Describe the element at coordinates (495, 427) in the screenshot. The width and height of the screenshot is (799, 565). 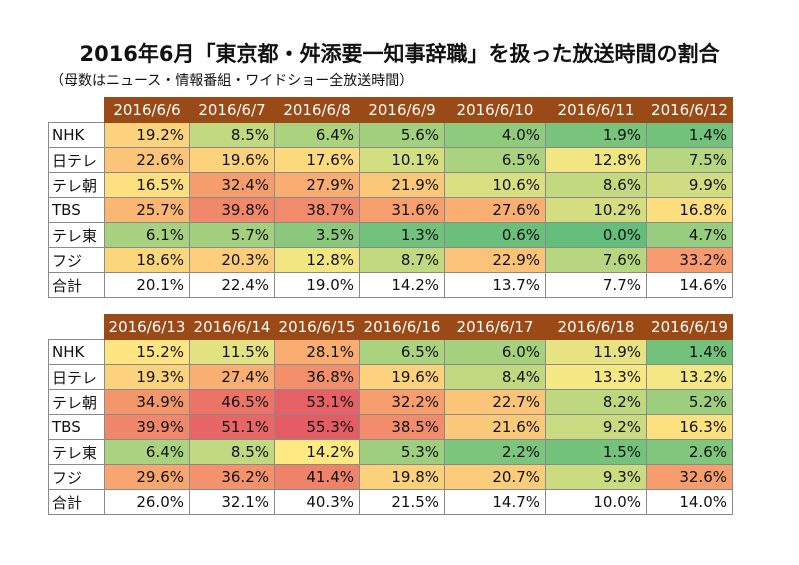
I see `heatmap-cell: 21.6%` at that location.